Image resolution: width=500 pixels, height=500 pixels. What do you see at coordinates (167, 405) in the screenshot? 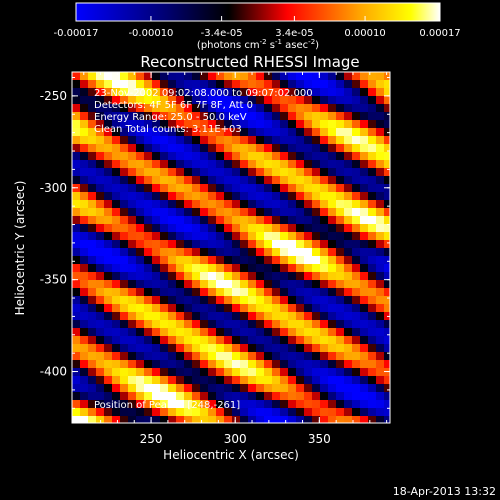
I see `annotation-peak-position: Position of Peak = [248,-261]` at bounding box center [167, 405].